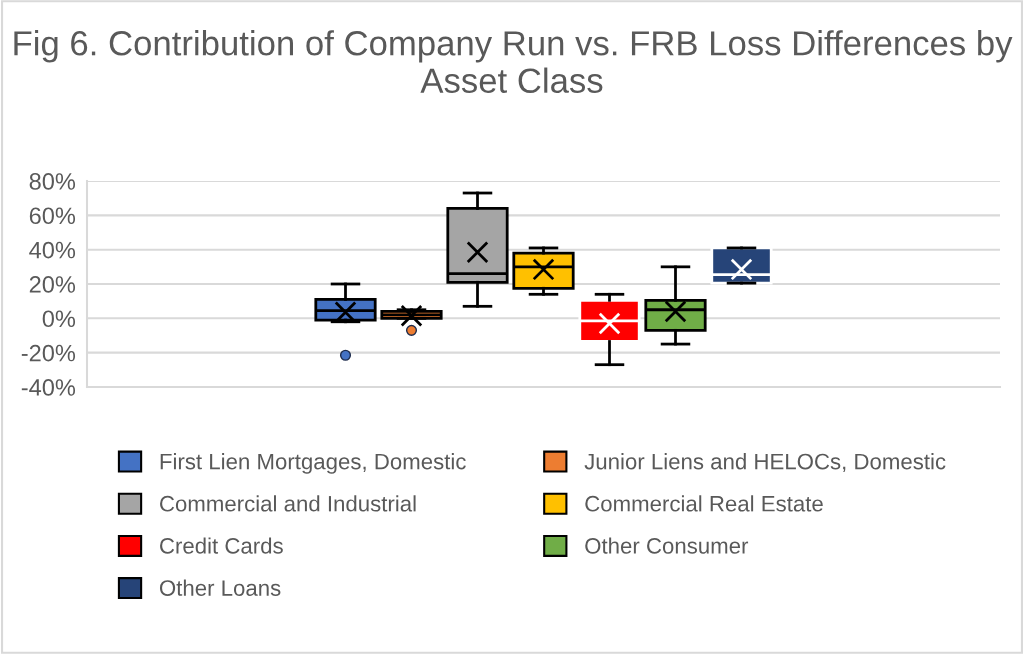  What do you see at coordinates (765, 463) in the screenshot?
I see `legend-label: Junior Liens and HELOCs, Domestic` at bounding box center [765, 463].